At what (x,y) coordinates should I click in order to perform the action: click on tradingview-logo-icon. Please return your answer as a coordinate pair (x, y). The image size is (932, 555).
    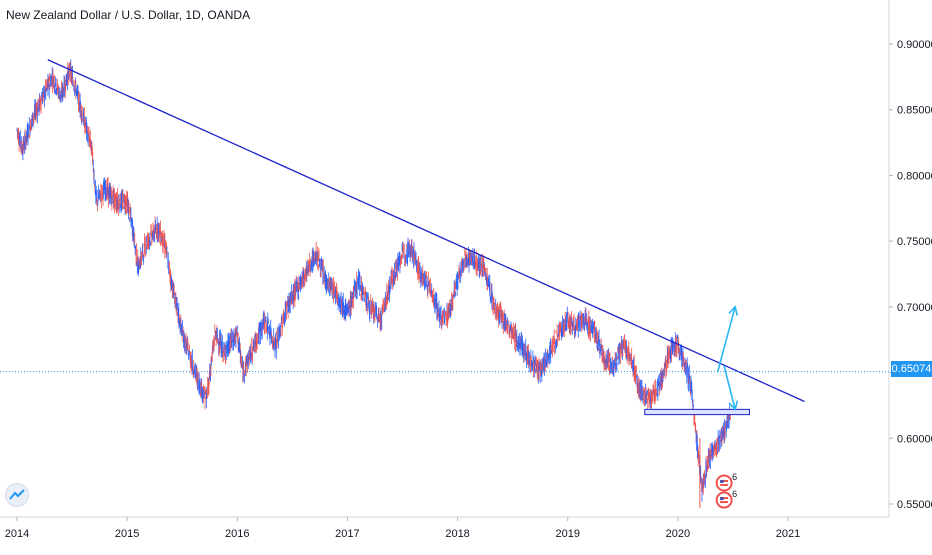
    Looking at the image, I should click on (17, 495).